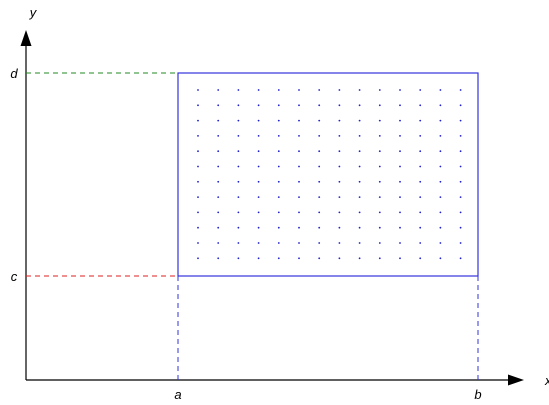 The image size is (549, 405). What do you see at coordinates (477, 394) in the screenshot?
I see `tick-label-b: b` at bounding box center [477, 394].